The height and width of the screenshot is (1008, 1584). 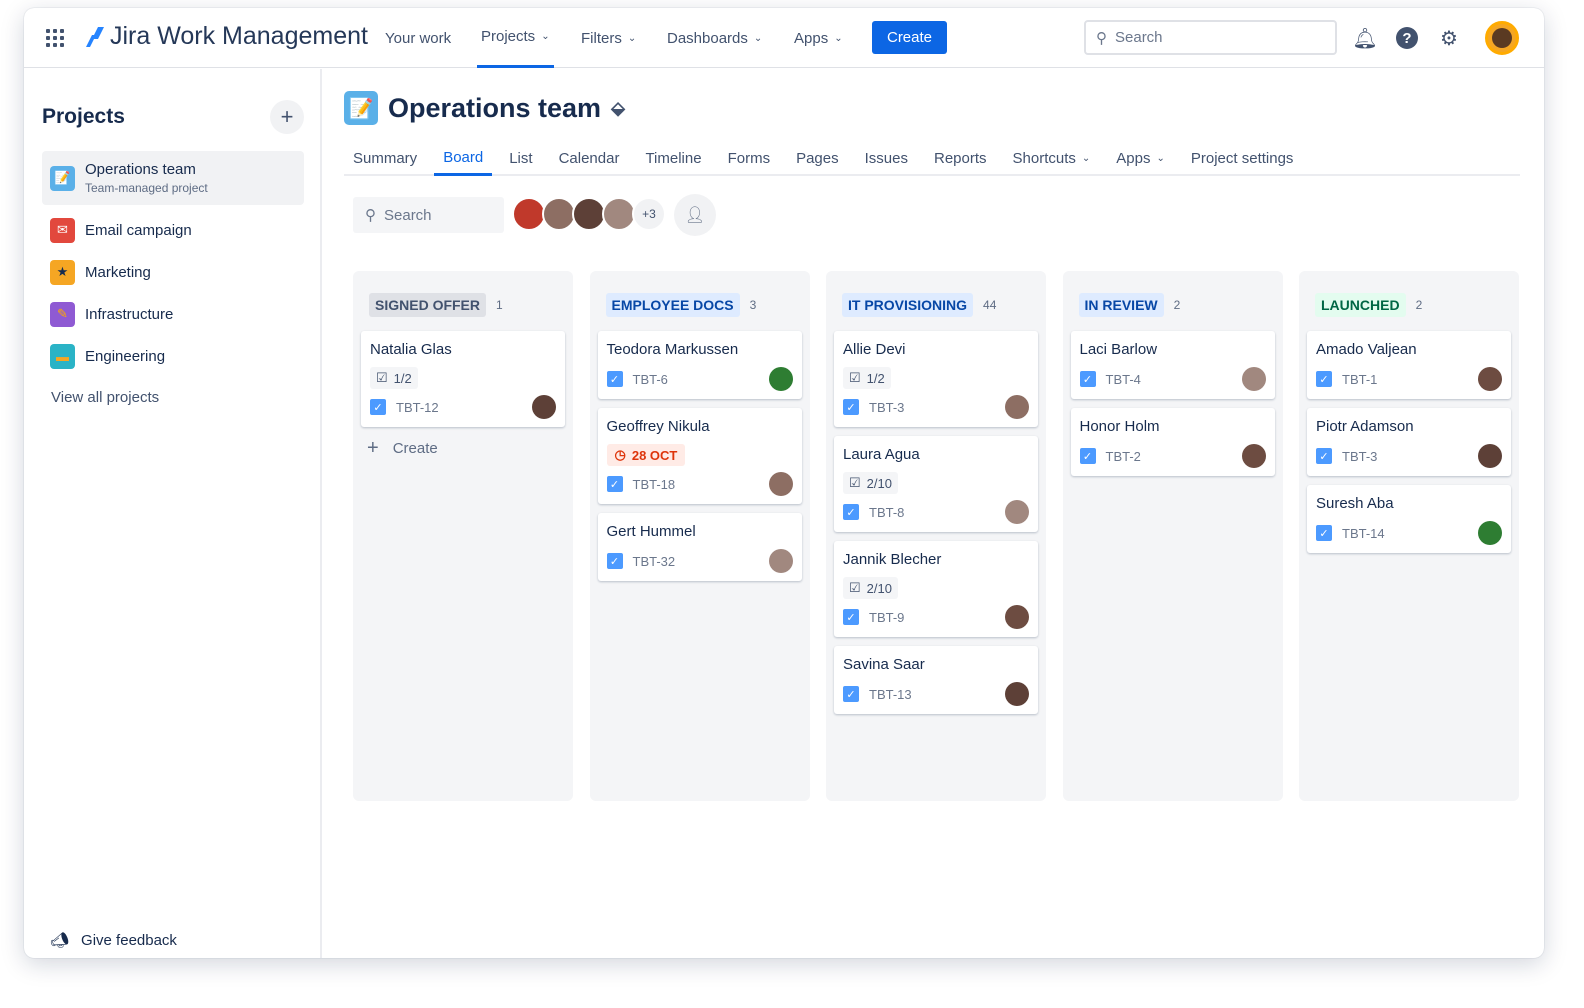 What do you see at coordinates (417, 407) in the screenshot?
I see `issue-key: TBT-12` at bounding box center [417, 407].